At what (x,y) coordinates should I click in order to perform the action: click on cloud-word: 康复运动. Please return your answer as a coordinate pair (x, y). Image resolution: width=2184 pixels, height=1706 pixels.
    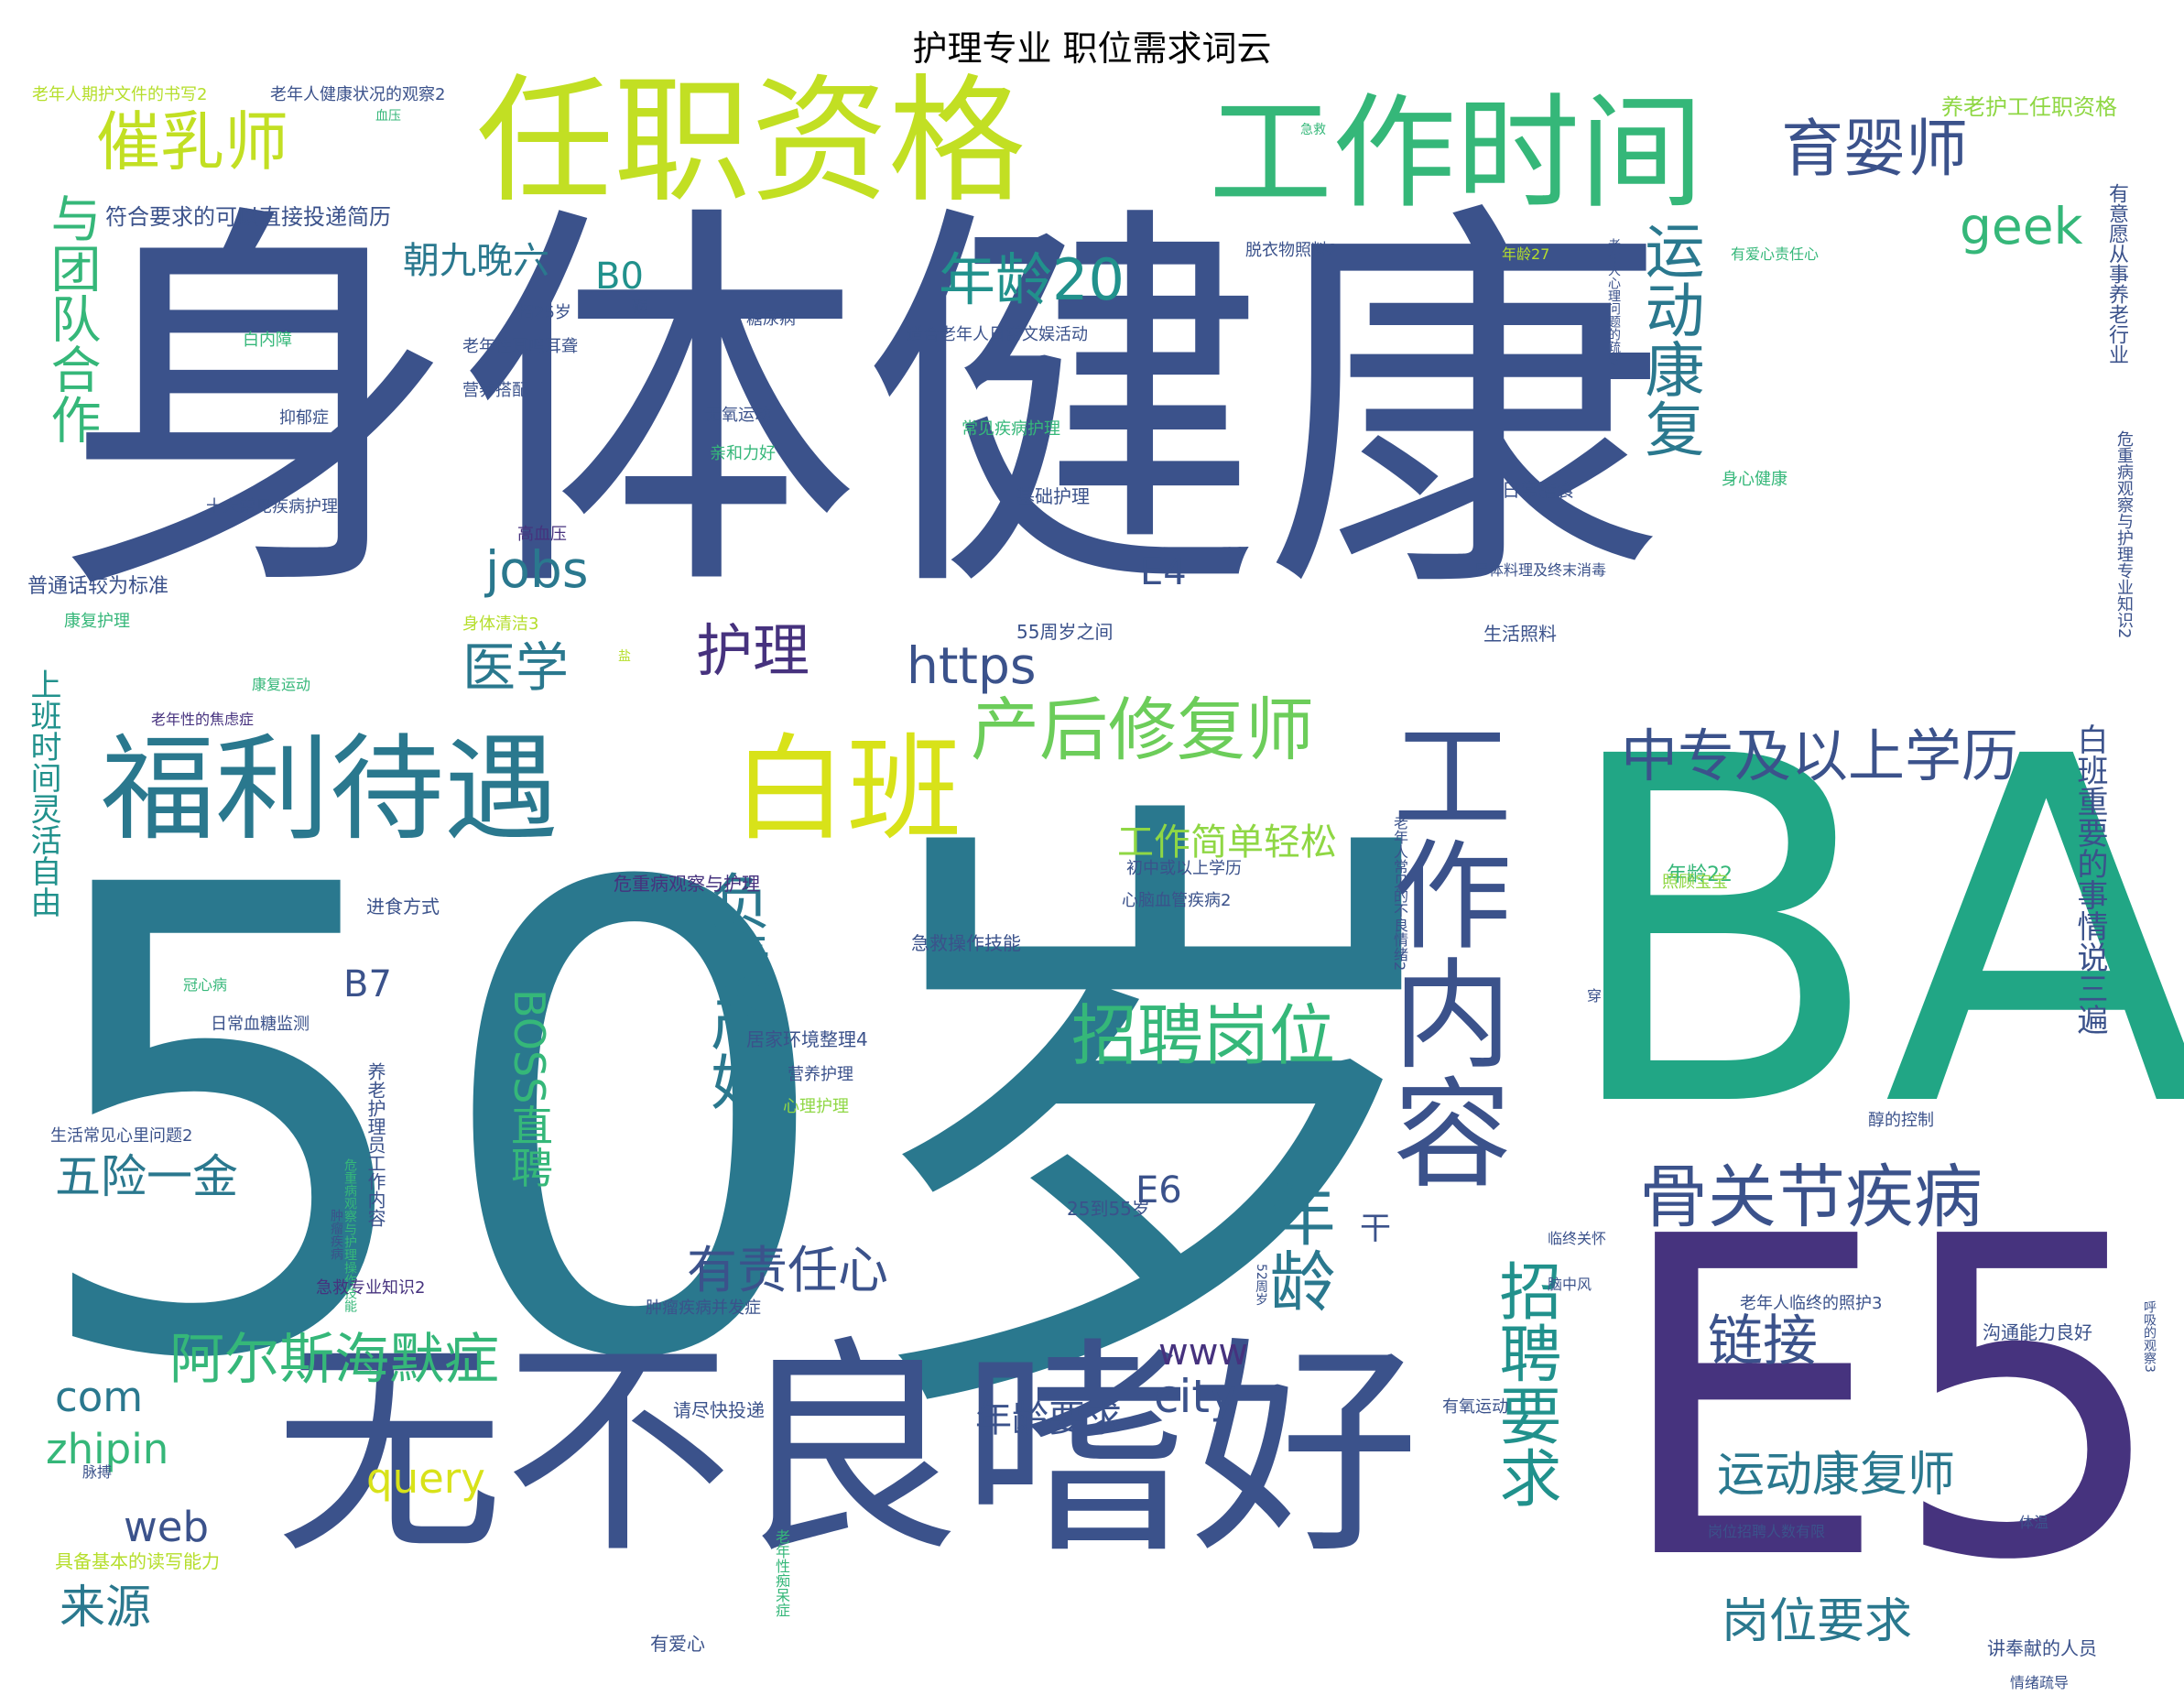
    Looking at the image, I should click on (281, 684).